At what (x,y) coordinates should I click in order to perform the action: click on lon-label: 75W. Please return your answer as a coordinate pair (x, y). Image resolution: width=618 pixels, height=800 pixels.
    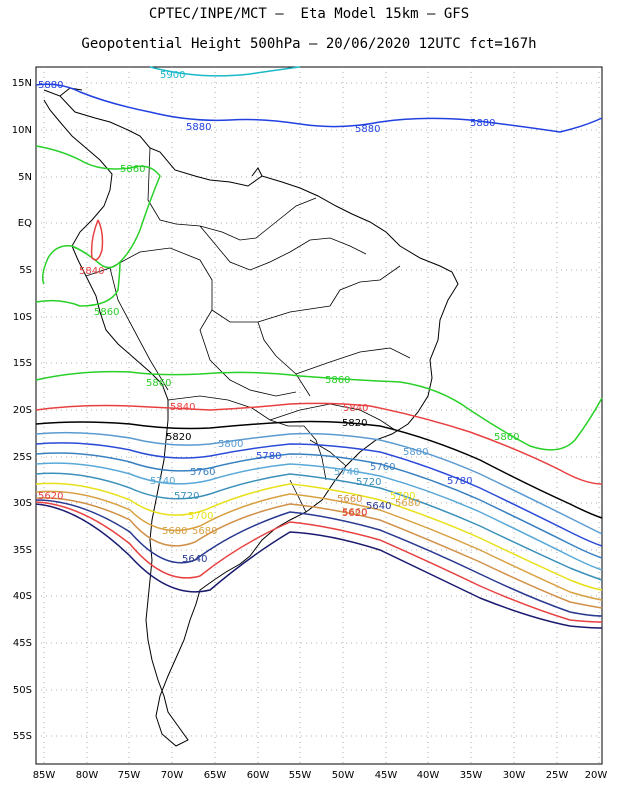
    Looking at the image, I should click on (129, 775).